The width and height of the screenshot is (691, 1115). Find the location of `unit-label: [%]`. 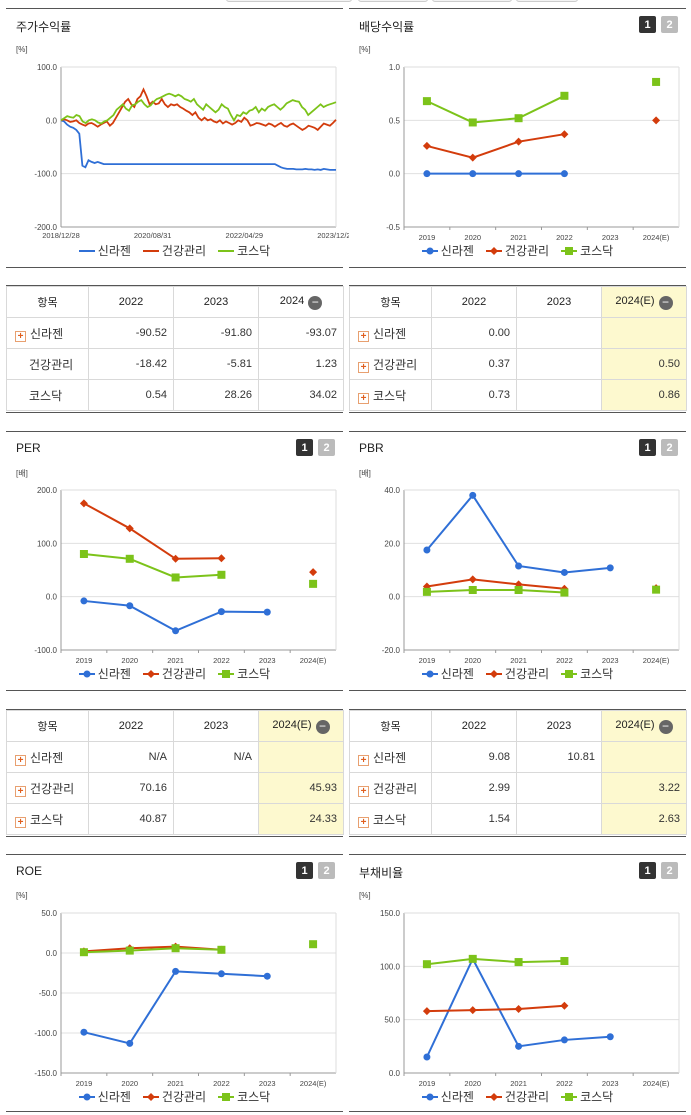

unit-label: [%] is located at coordinates (365, 49).